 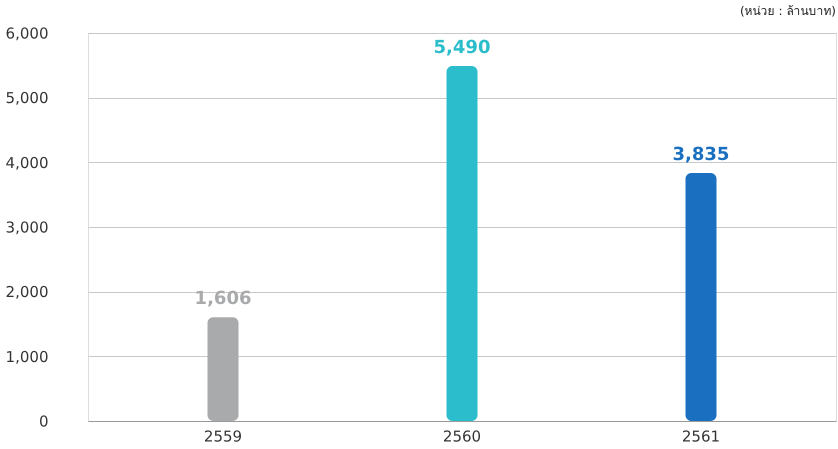 What do you see at coordinates (462, 437) in the screenshot?
I see `x-tick-label: 2560` at bounding box center [462, 437].